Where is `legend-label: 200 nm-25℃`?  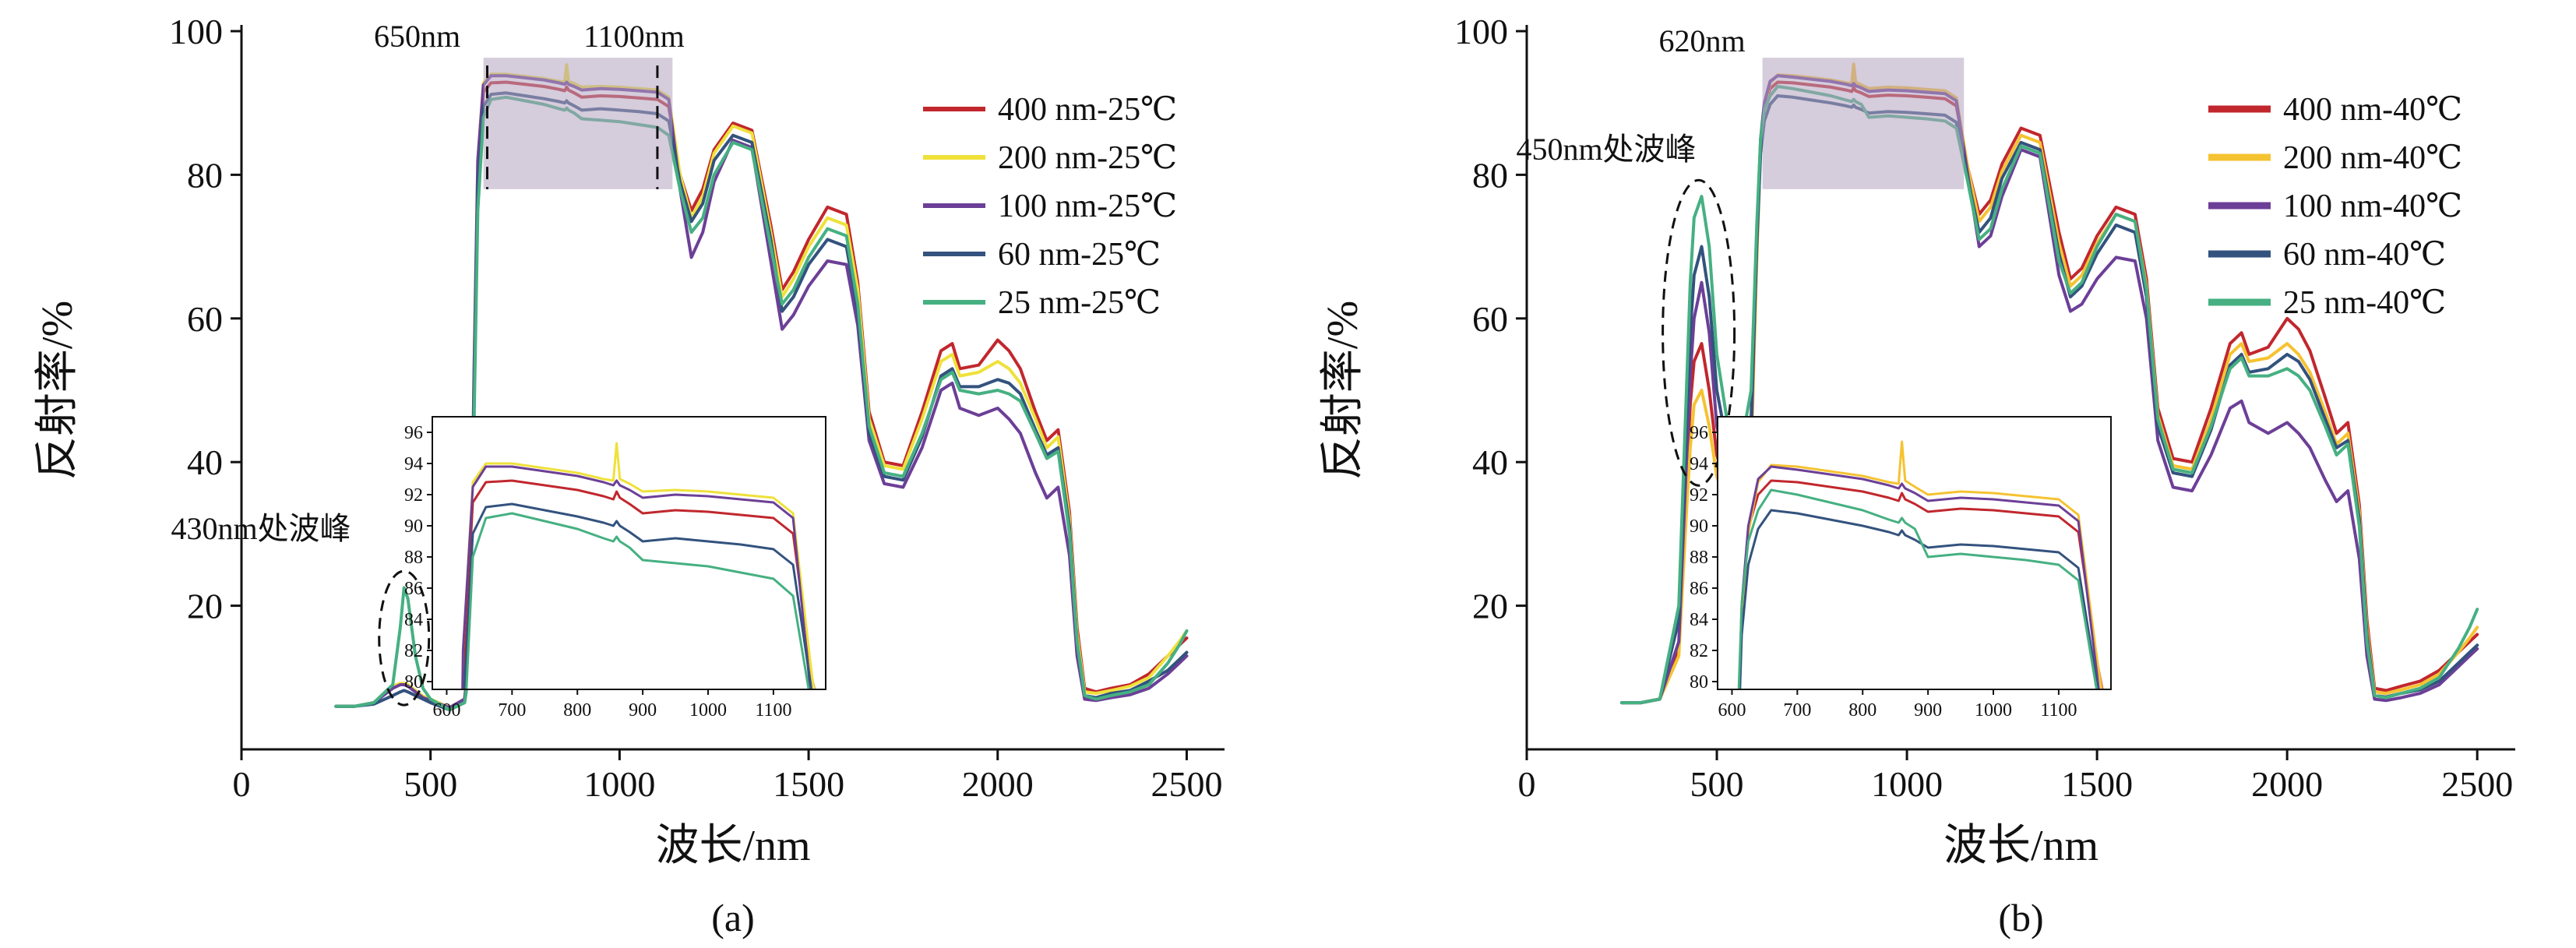
legend-label: 200 nm-25℃ is located at coordinates (1087, 158).